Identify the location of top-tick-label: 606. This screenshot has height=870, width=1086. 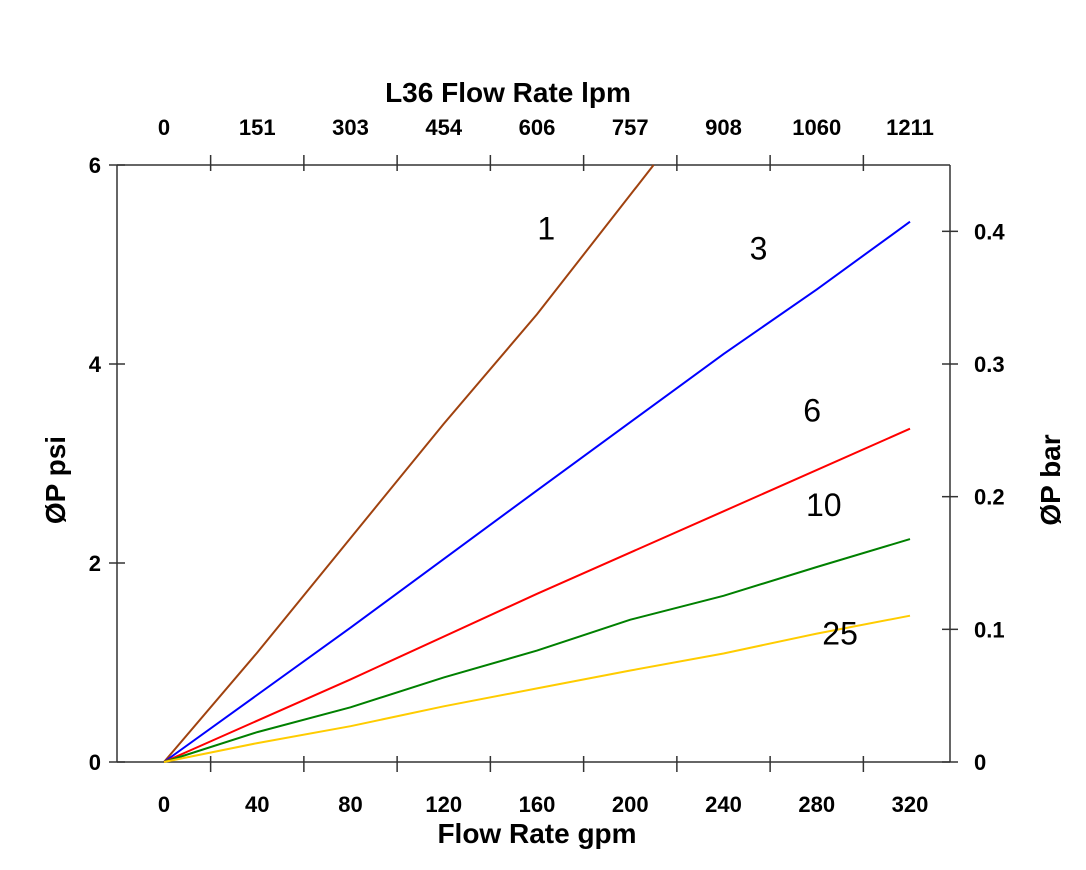
(537, 127).